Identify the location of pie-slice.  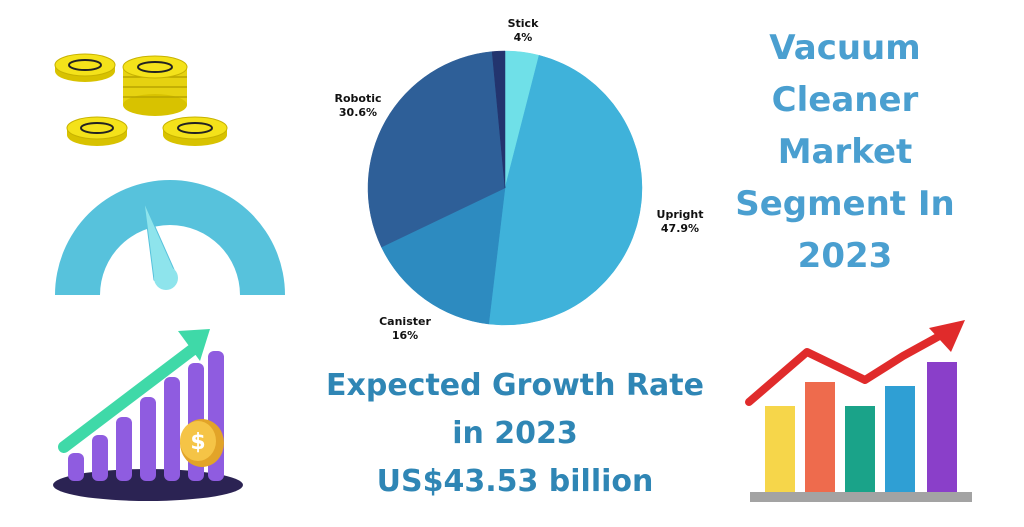
(498, 119).